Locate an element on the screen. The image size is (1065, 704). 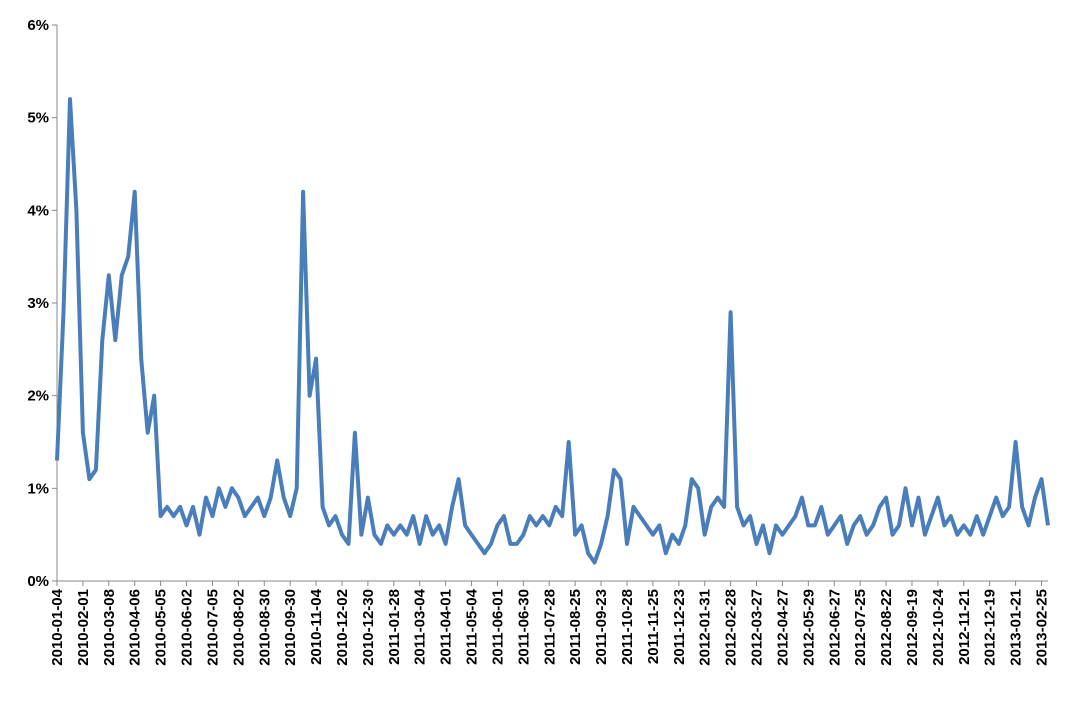
x-tick-label: 2012-08-22 is located at coordinates (886, 627).